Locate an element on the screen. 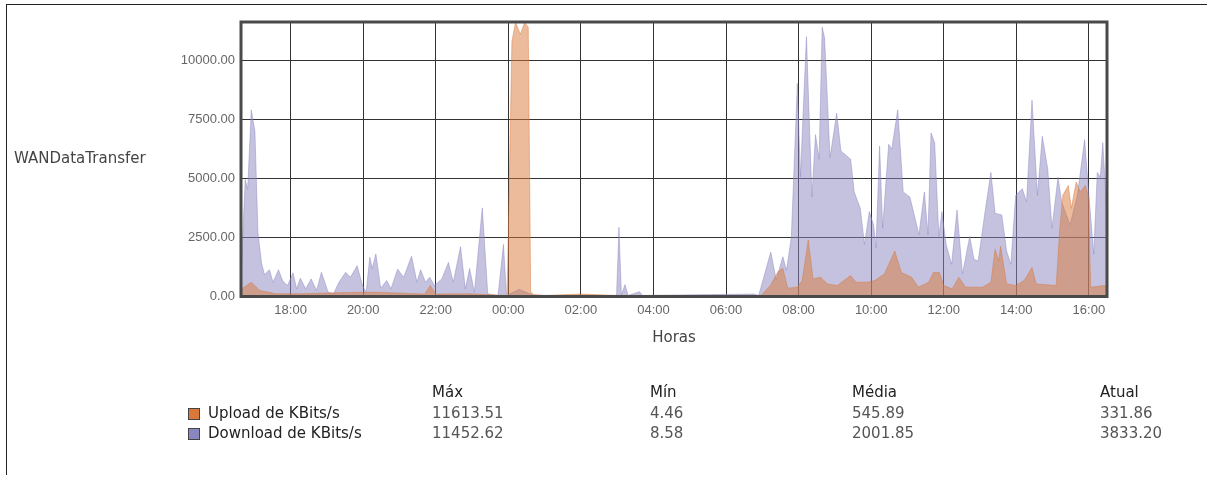 This screenshot has width=1213, height=479. y-tick-label: 10000.00 is located at coordinates (207, 59).